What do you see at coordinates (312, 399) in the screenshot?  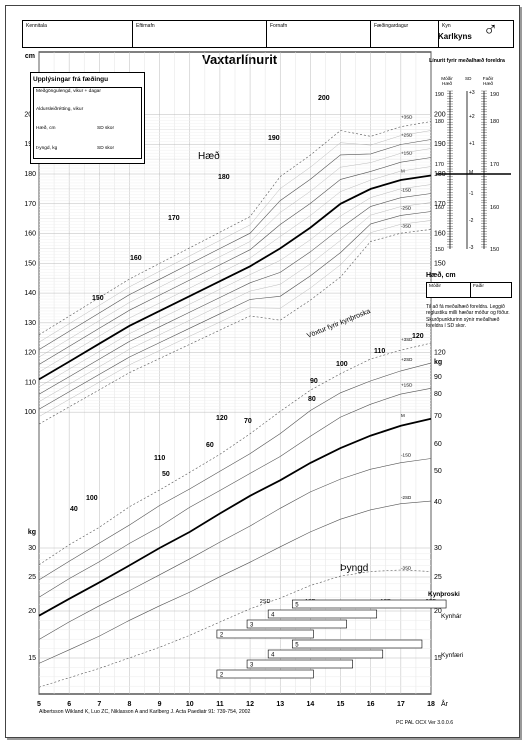 I see `inline-weight-label: 80` at bounding box center [312, 399].